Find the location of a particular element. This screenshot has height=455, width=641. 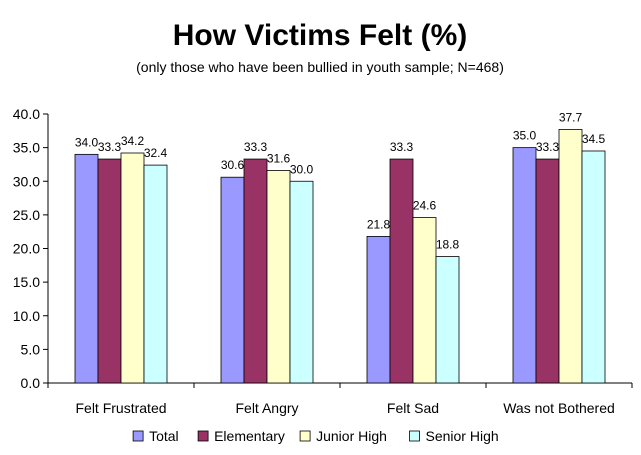

data-label: 30.6 is located at coordinates (233, 165).